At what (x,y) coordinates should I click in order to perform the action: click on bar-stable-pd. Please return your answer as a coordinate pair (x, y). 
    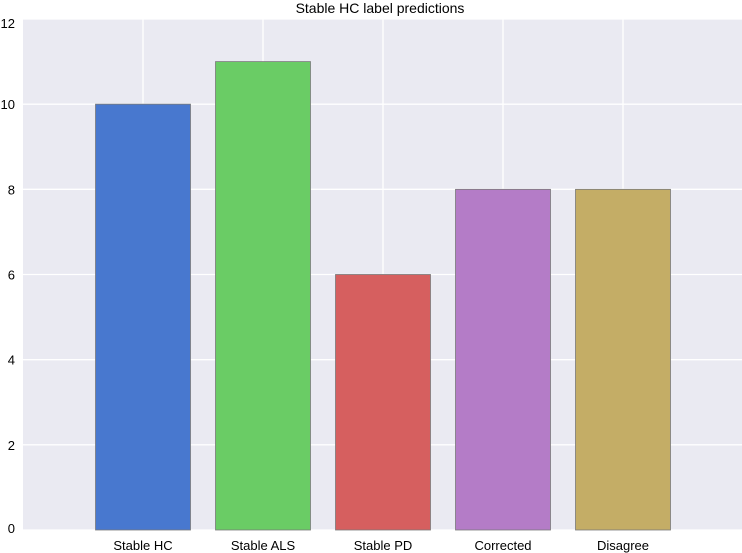
    Looking at the image, I should click on (383, 402).